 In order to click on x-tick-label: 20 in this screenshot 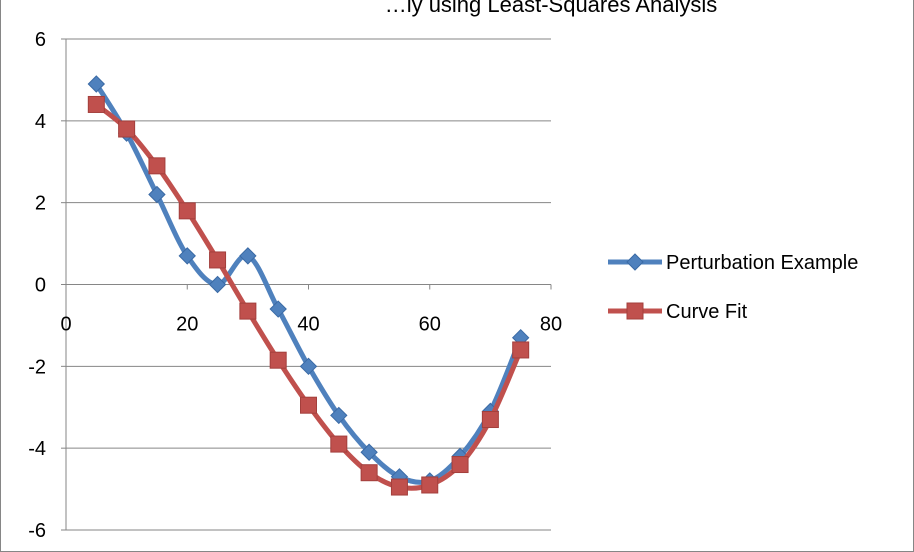, I will do `click(187, 325)`.